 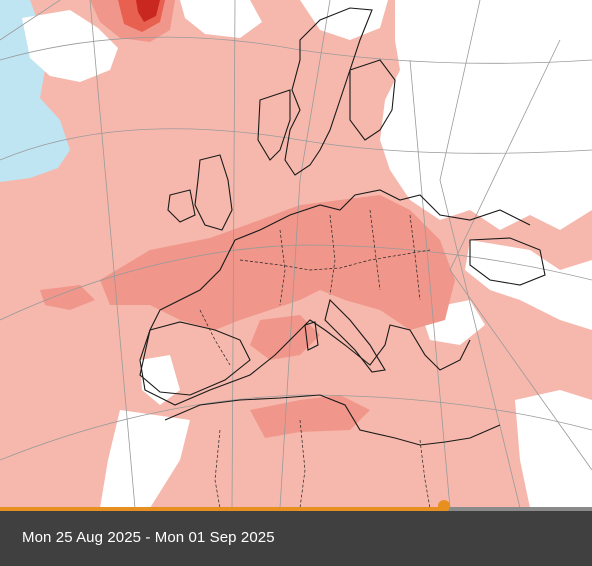 I want to click on forecast-timeline, so click(x=296, y=507).